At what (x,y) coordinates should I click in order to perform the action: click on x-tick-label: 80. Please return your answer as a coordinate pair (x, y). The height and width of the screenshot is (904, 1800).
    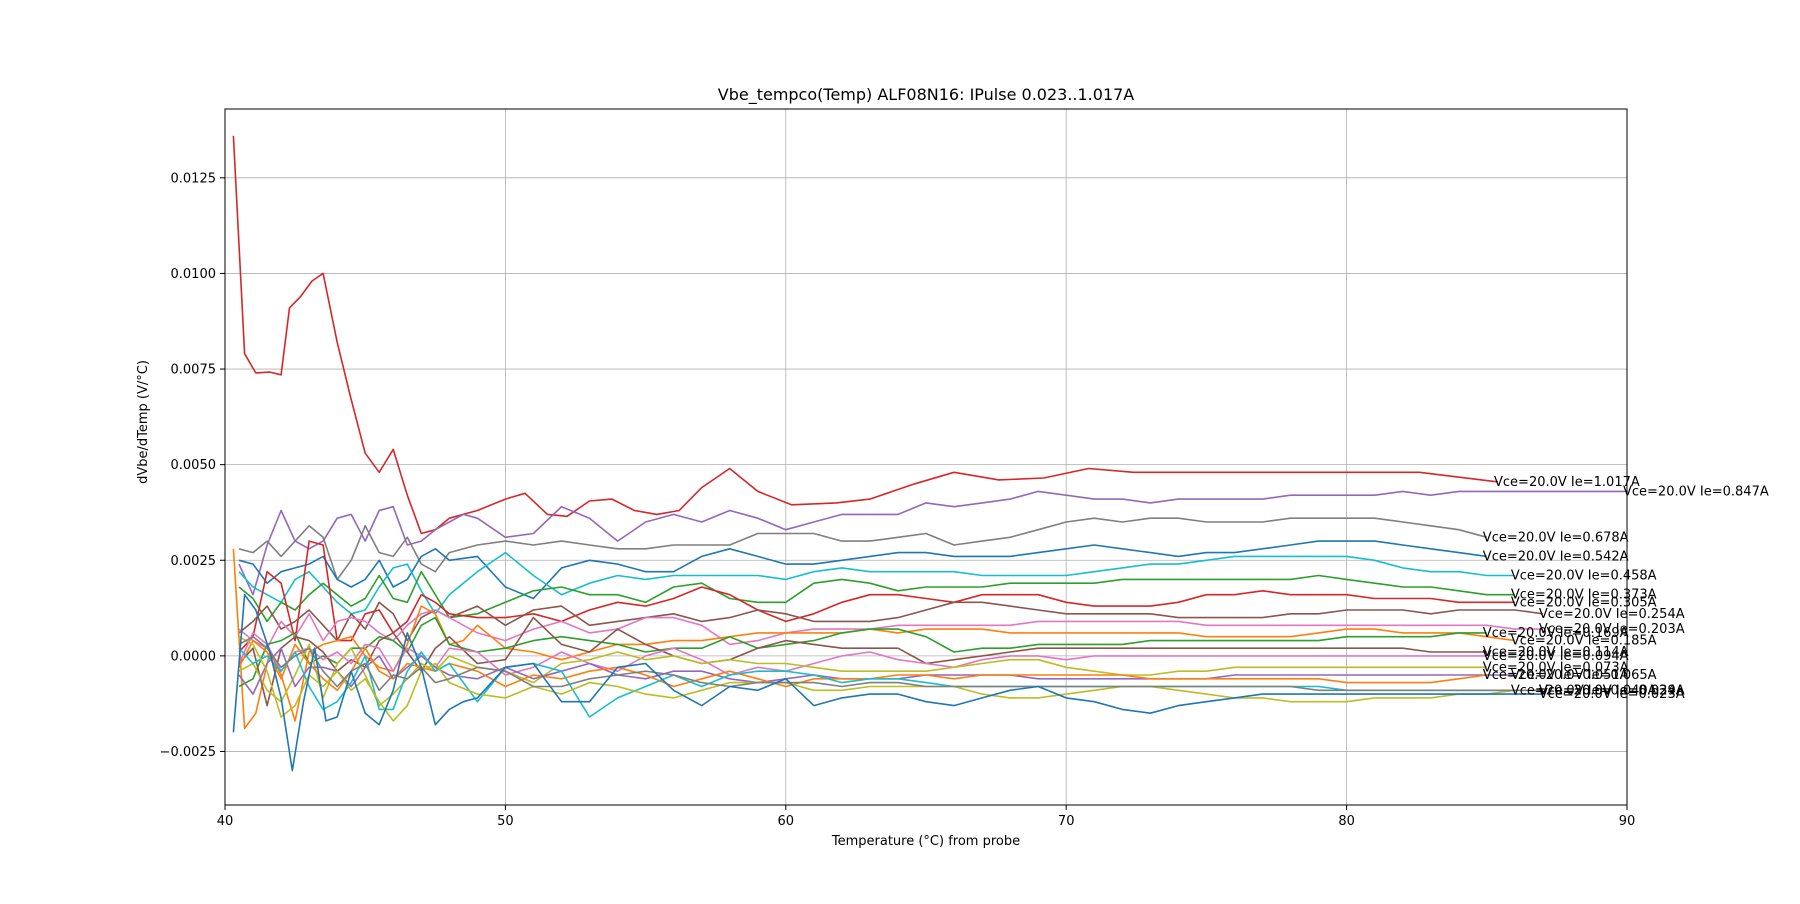
    Looking at the image, I should click on (1346, 821).